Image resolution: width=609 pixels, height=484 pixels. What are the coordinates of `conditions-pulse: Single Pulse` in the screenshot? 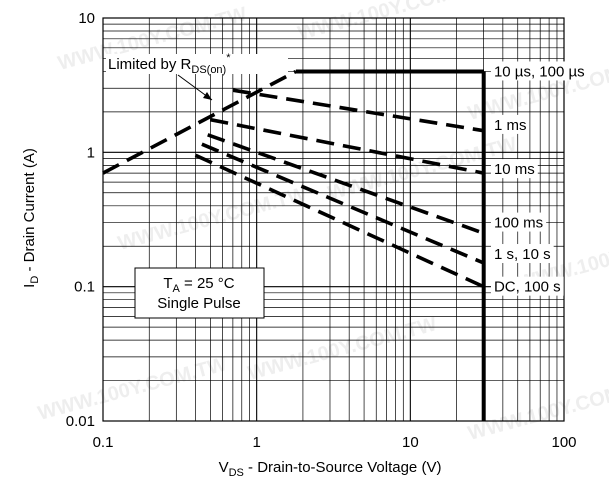 It's located at (198, 303).